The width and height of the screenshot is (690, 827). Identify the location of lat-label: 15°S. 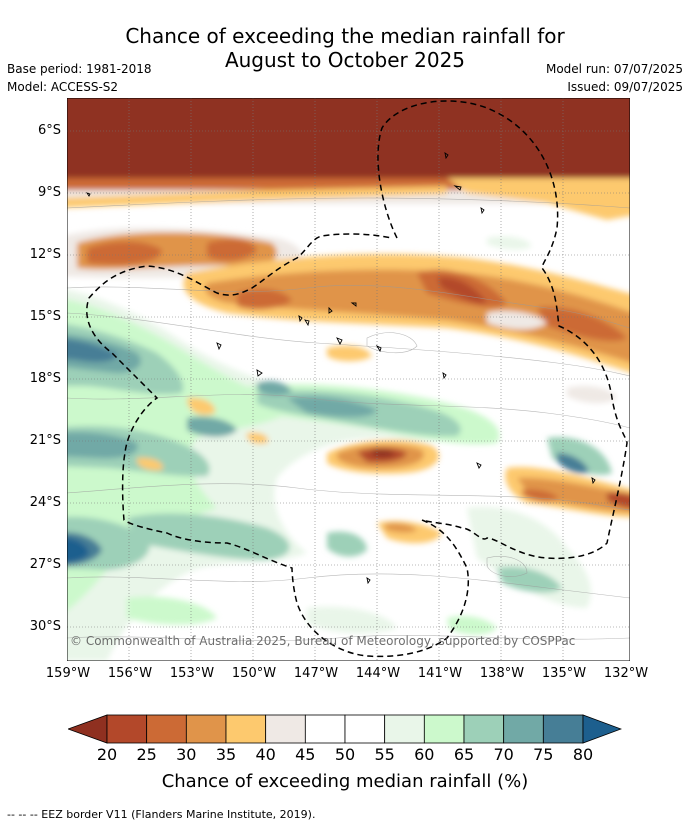
(45, 316).